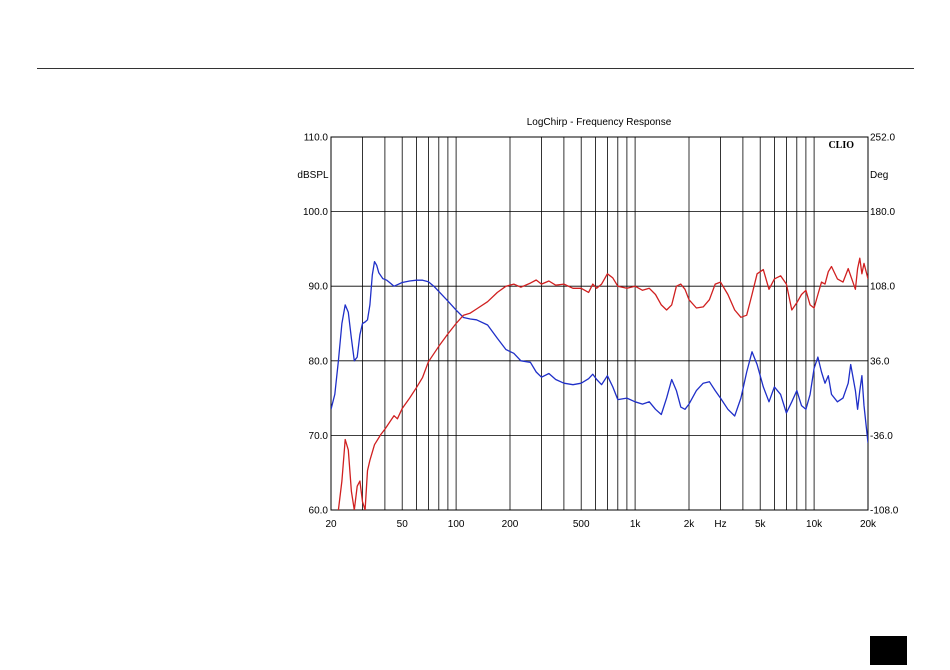 The image size is (950, 670). Describe the element at coordinates (882, 138) in the screenshot. I see `y-right-tick-label: 252.0` at that location.